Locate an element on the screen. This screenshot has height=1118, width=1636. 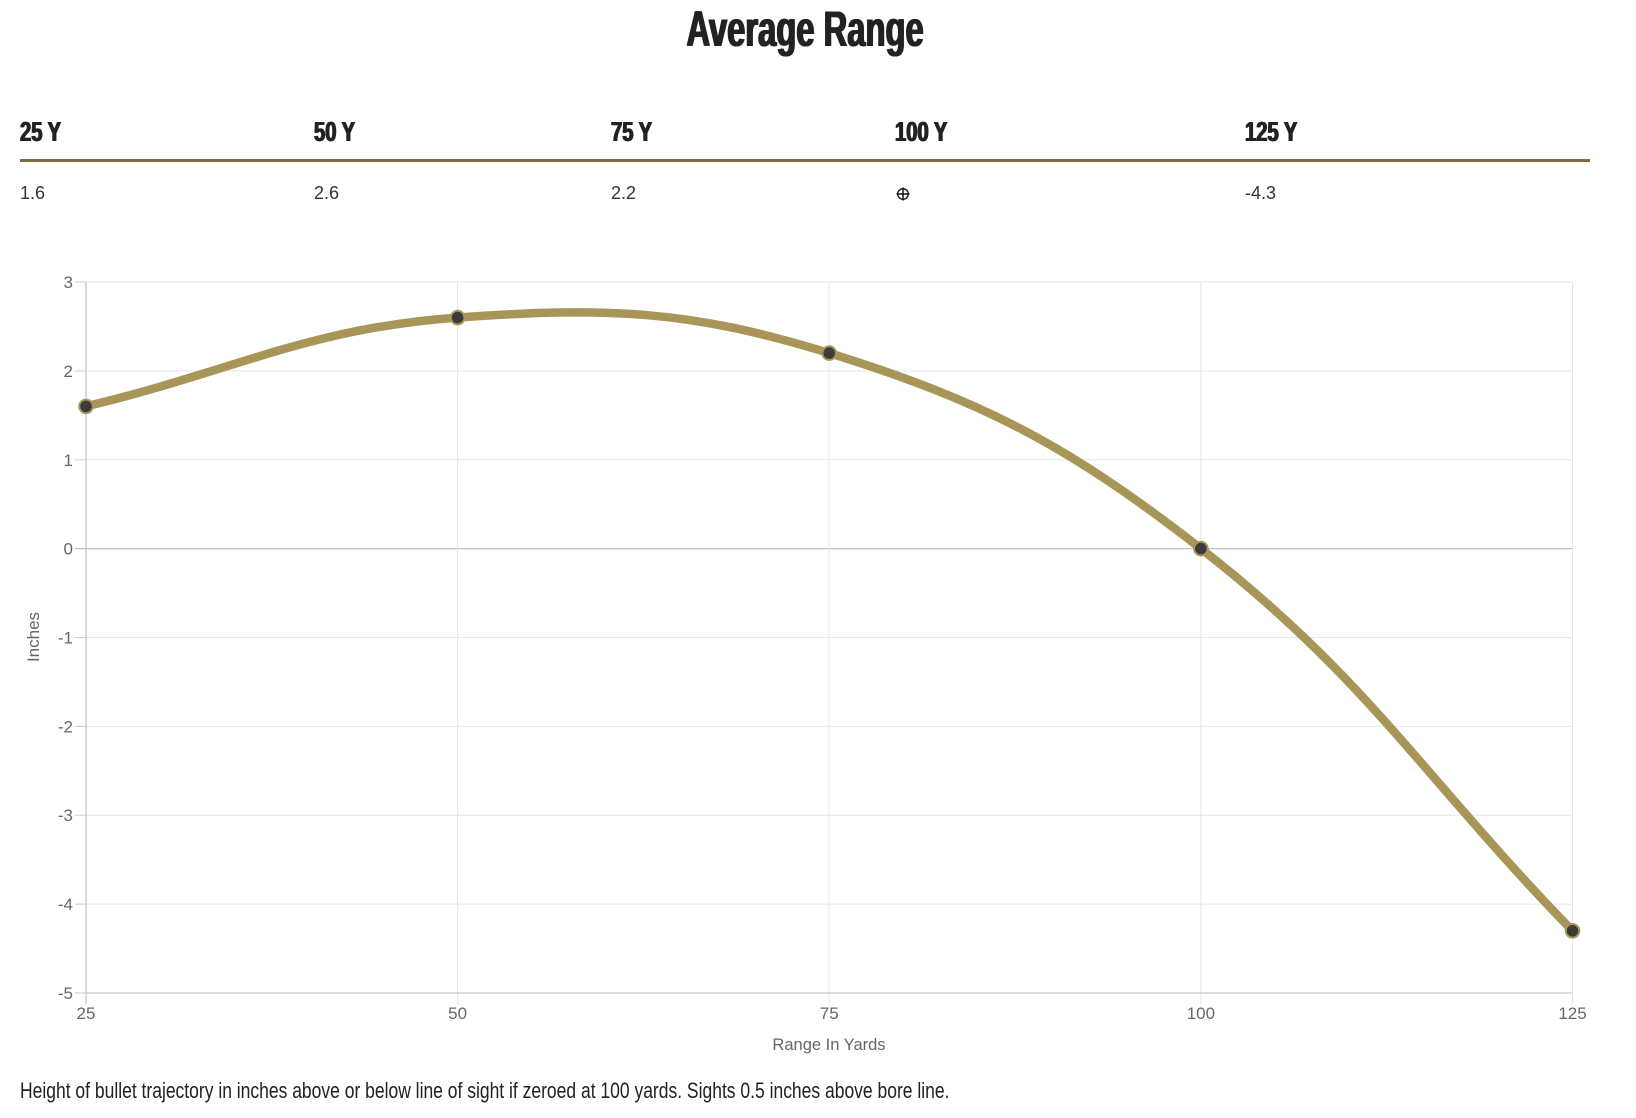
svg-text: 3 is located at coordinates (68, 282).